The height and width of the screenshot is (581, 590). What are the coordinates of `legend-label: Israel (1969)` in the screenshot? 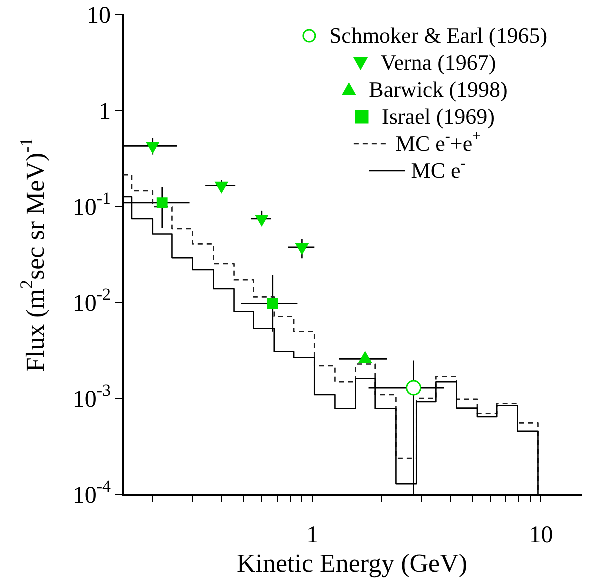 It's located at (439, 116).